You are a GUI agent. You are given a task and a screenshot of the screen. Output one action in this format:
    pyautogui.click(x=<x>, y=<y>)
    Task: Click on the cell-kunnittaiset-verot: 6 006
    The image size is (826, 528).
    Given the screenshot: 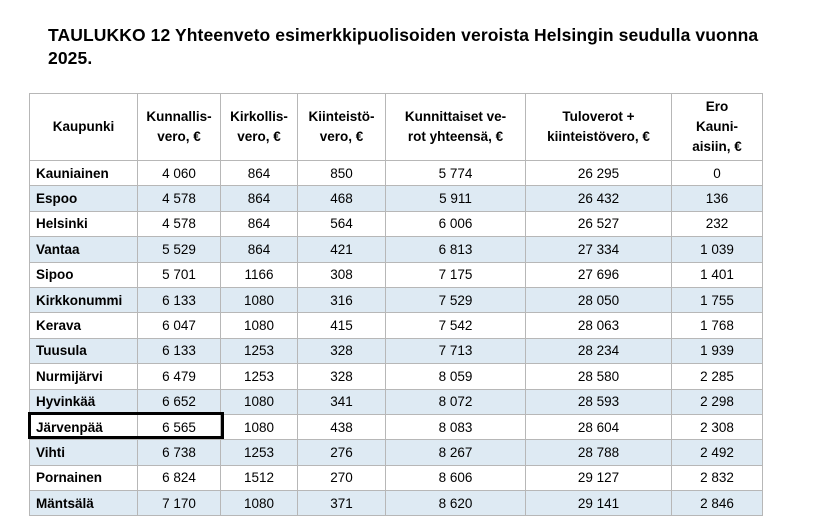 What is the action you would take?
    pyautogui.click(x=455, y=224)
    